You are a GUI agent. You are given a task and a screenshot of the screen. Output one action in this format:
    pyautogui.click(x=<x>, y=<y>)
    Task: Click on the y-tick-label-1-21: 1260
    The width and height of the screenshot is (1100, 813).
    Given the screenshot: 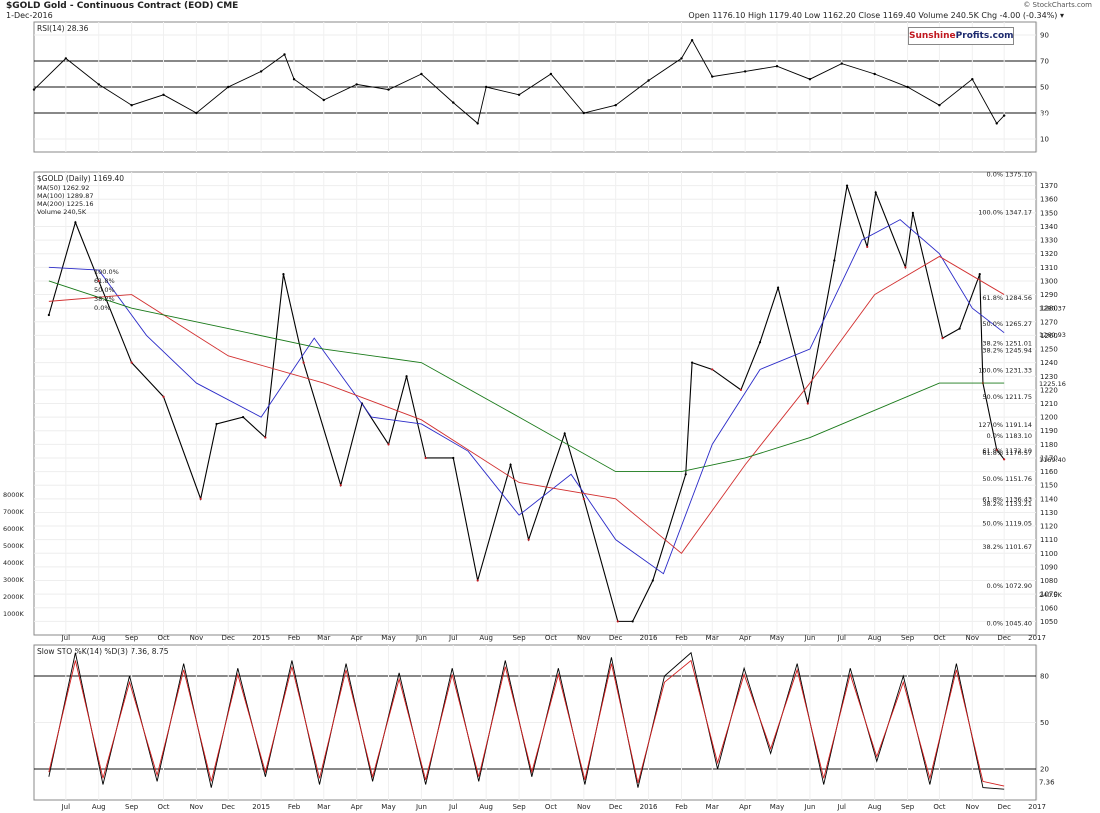 What is the action you would take?
    pyautogui.click(x=1049, y=336)
    